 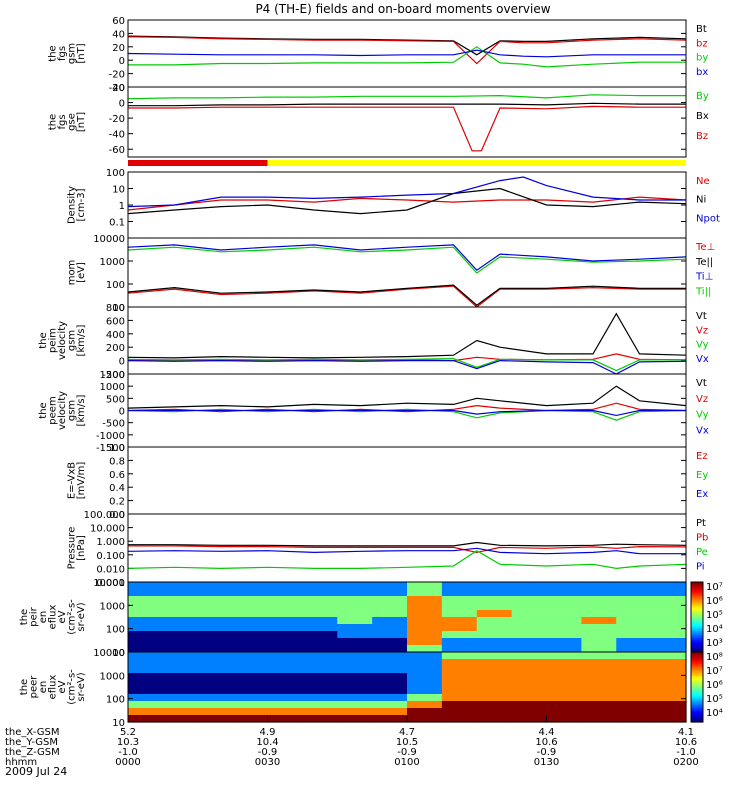 What do you see at coordinates (686, 742) in the screenshot?
I see `time-axis-value: 10.6` at bounding box center [686, 742].